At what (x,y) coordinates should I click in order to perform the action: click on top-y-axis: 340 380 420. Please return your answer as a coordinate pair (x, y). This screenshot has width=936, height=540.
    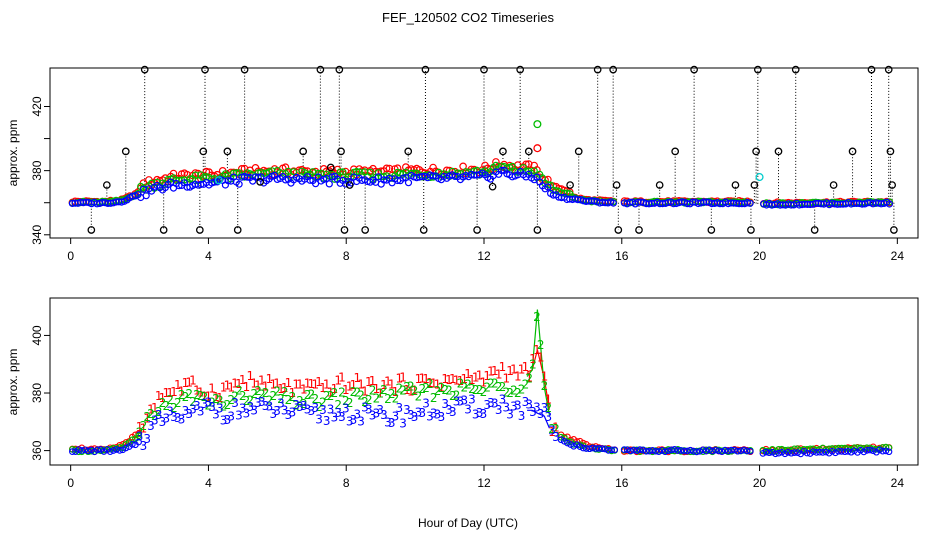
    Looking at the image, I should click on (40, 170).